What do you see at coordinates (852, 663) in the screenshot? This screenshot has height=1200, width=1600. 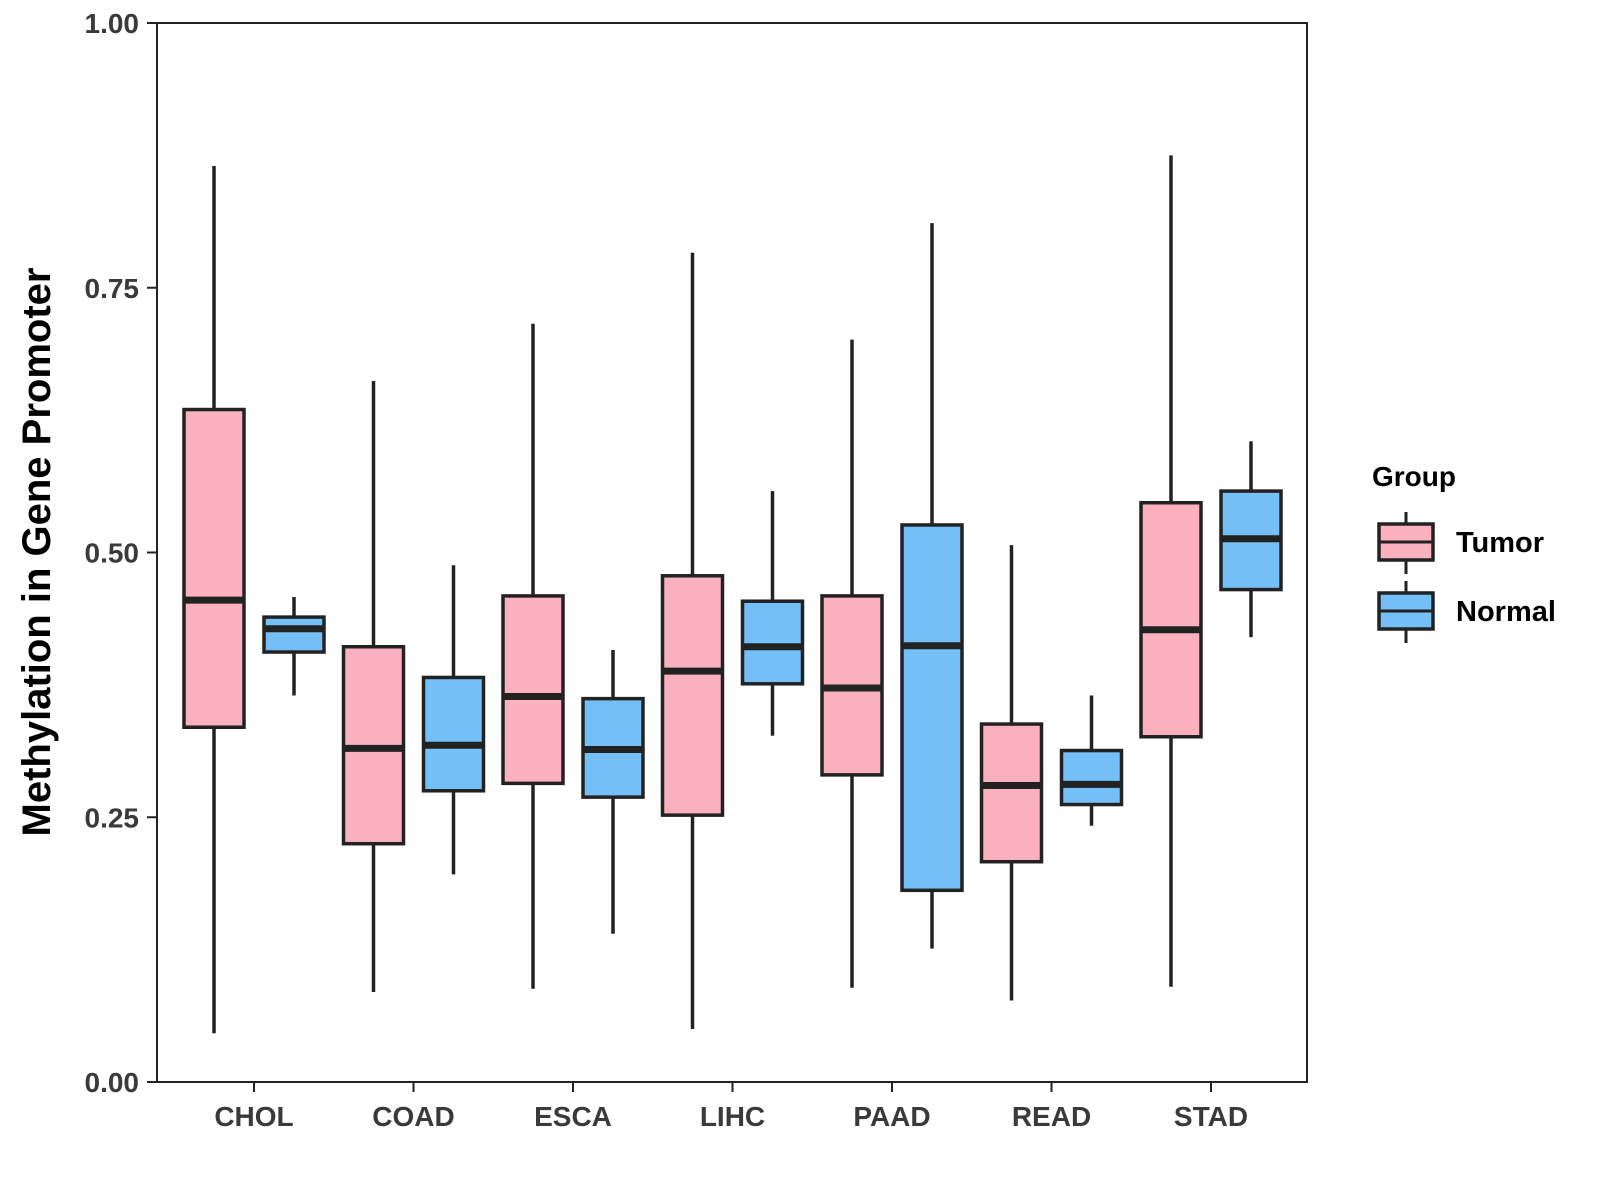 I see `box-paad-tumor` at bounding box center [852, 663].